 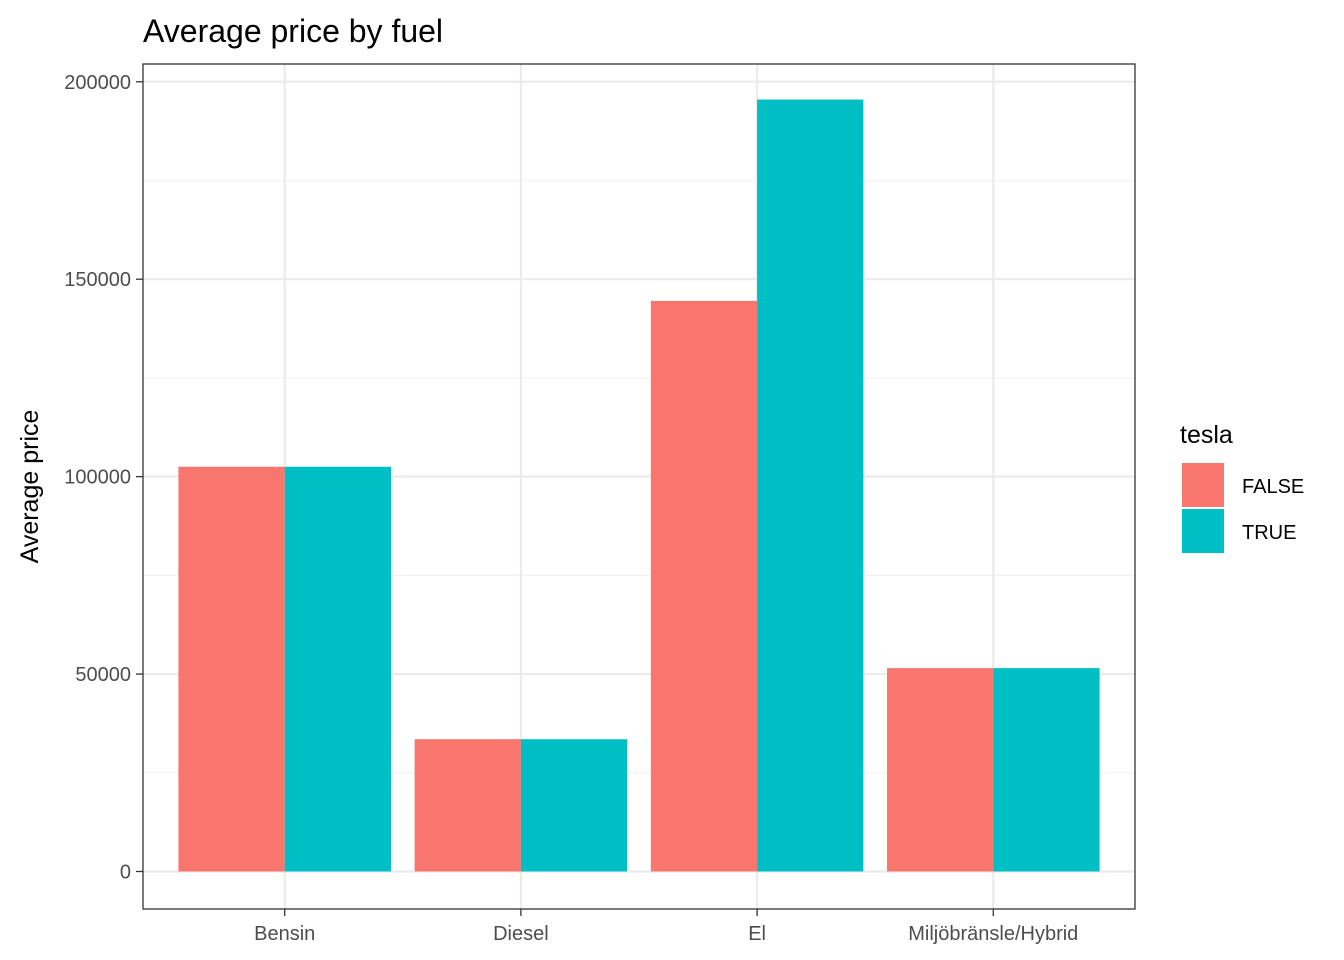 I want to click on y-axis-title: Average price, so click(x=30, y=487).